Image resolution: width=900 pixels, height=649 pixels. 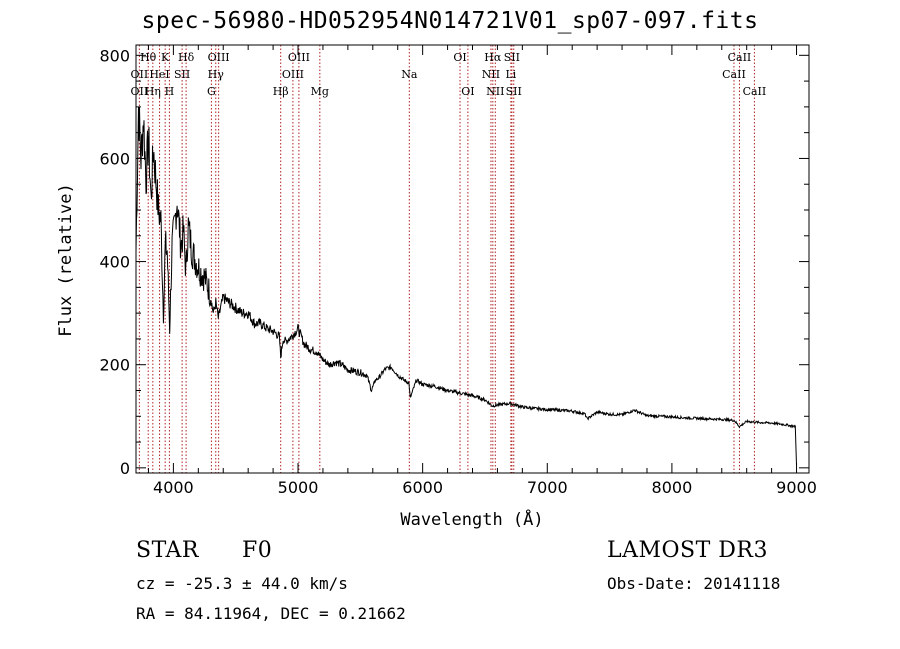 What do you see at coordinates (114, 55) in the screenshot?
I see `y-tick-label: 800` at bounding box center [114, 55].